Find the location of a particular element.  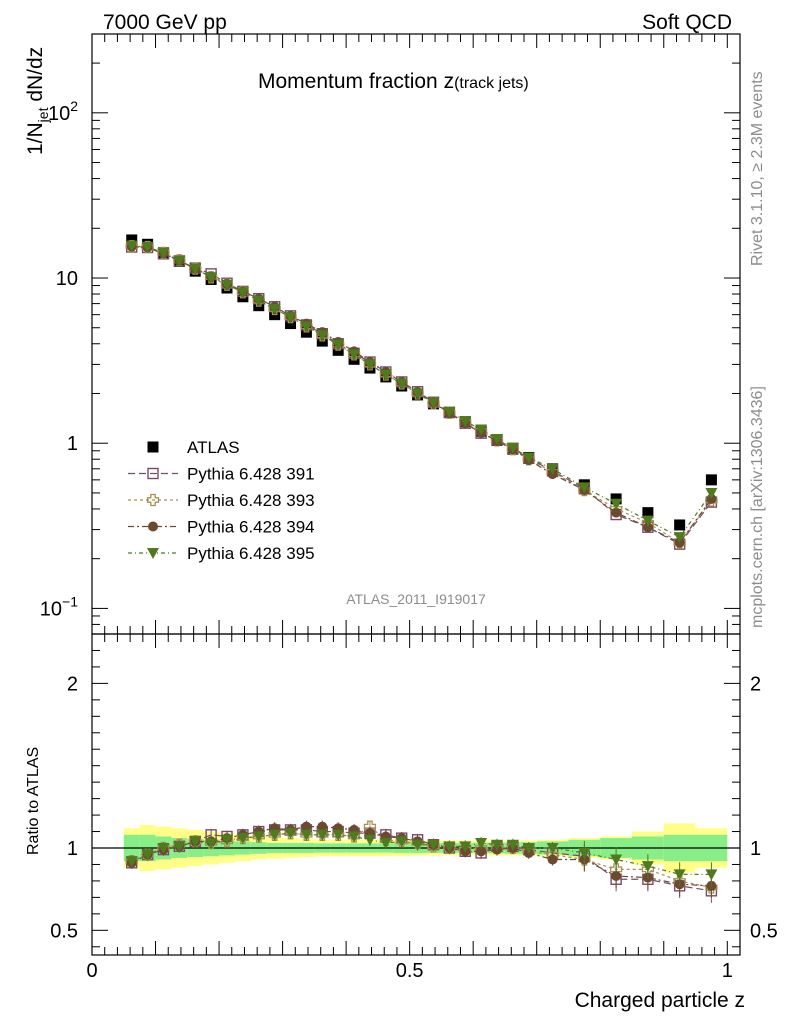

y-tick-label: 1 is located at coordinates (72, 444).